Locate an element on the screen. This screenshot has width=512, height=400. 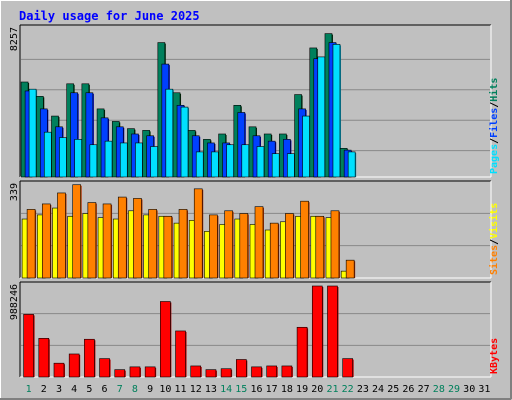
x-tick-label-20: 20 is located at coordinates (317, 389).